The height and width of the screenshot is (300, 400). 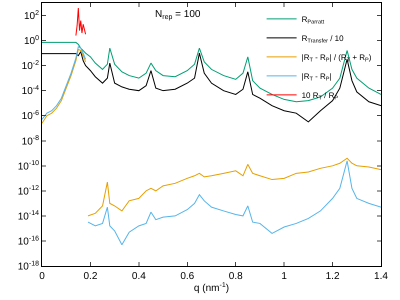 What do you see at coordinates (31, 116) in the screenshot?
I see `y-tick-label: 10$^{-6}$` at bounding box center [31, 116].